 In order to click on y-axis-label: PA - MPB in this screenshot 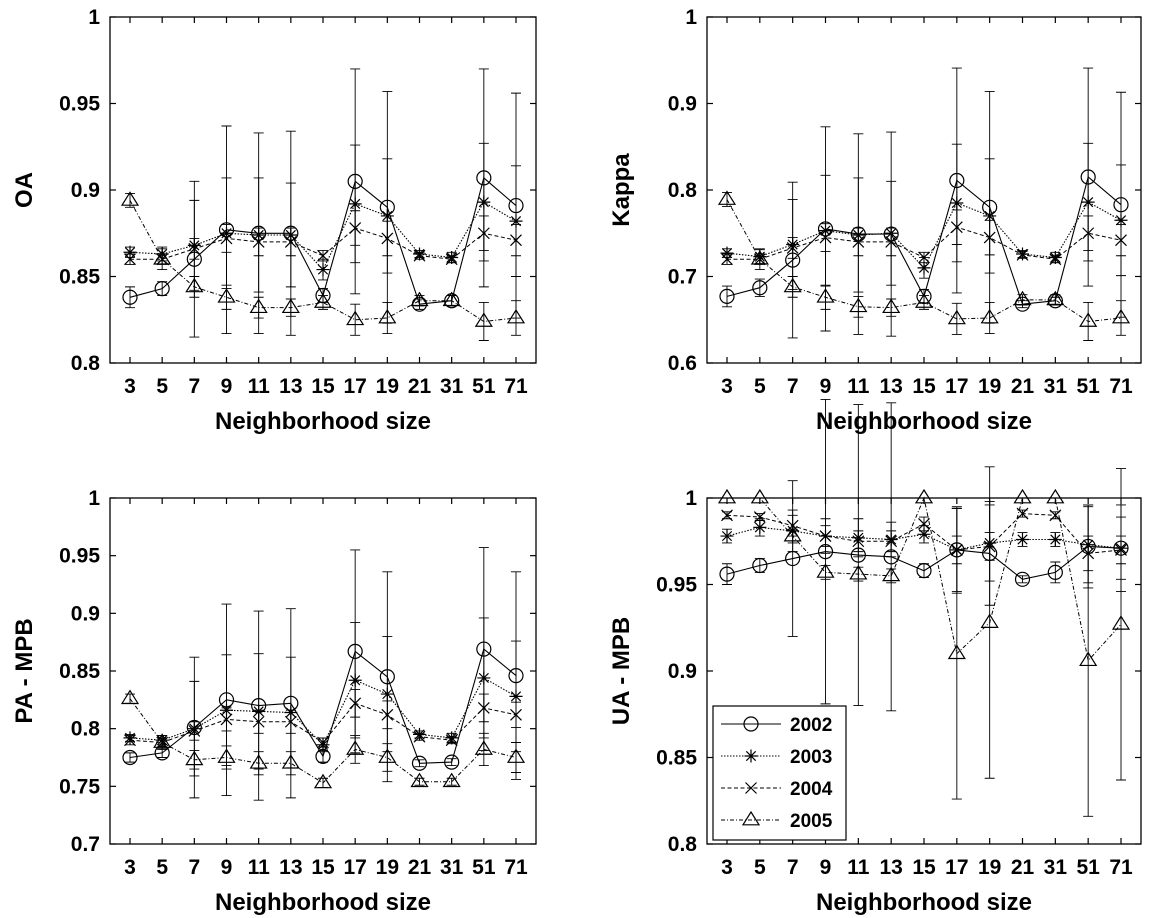, I will do `click(24, 670)`.